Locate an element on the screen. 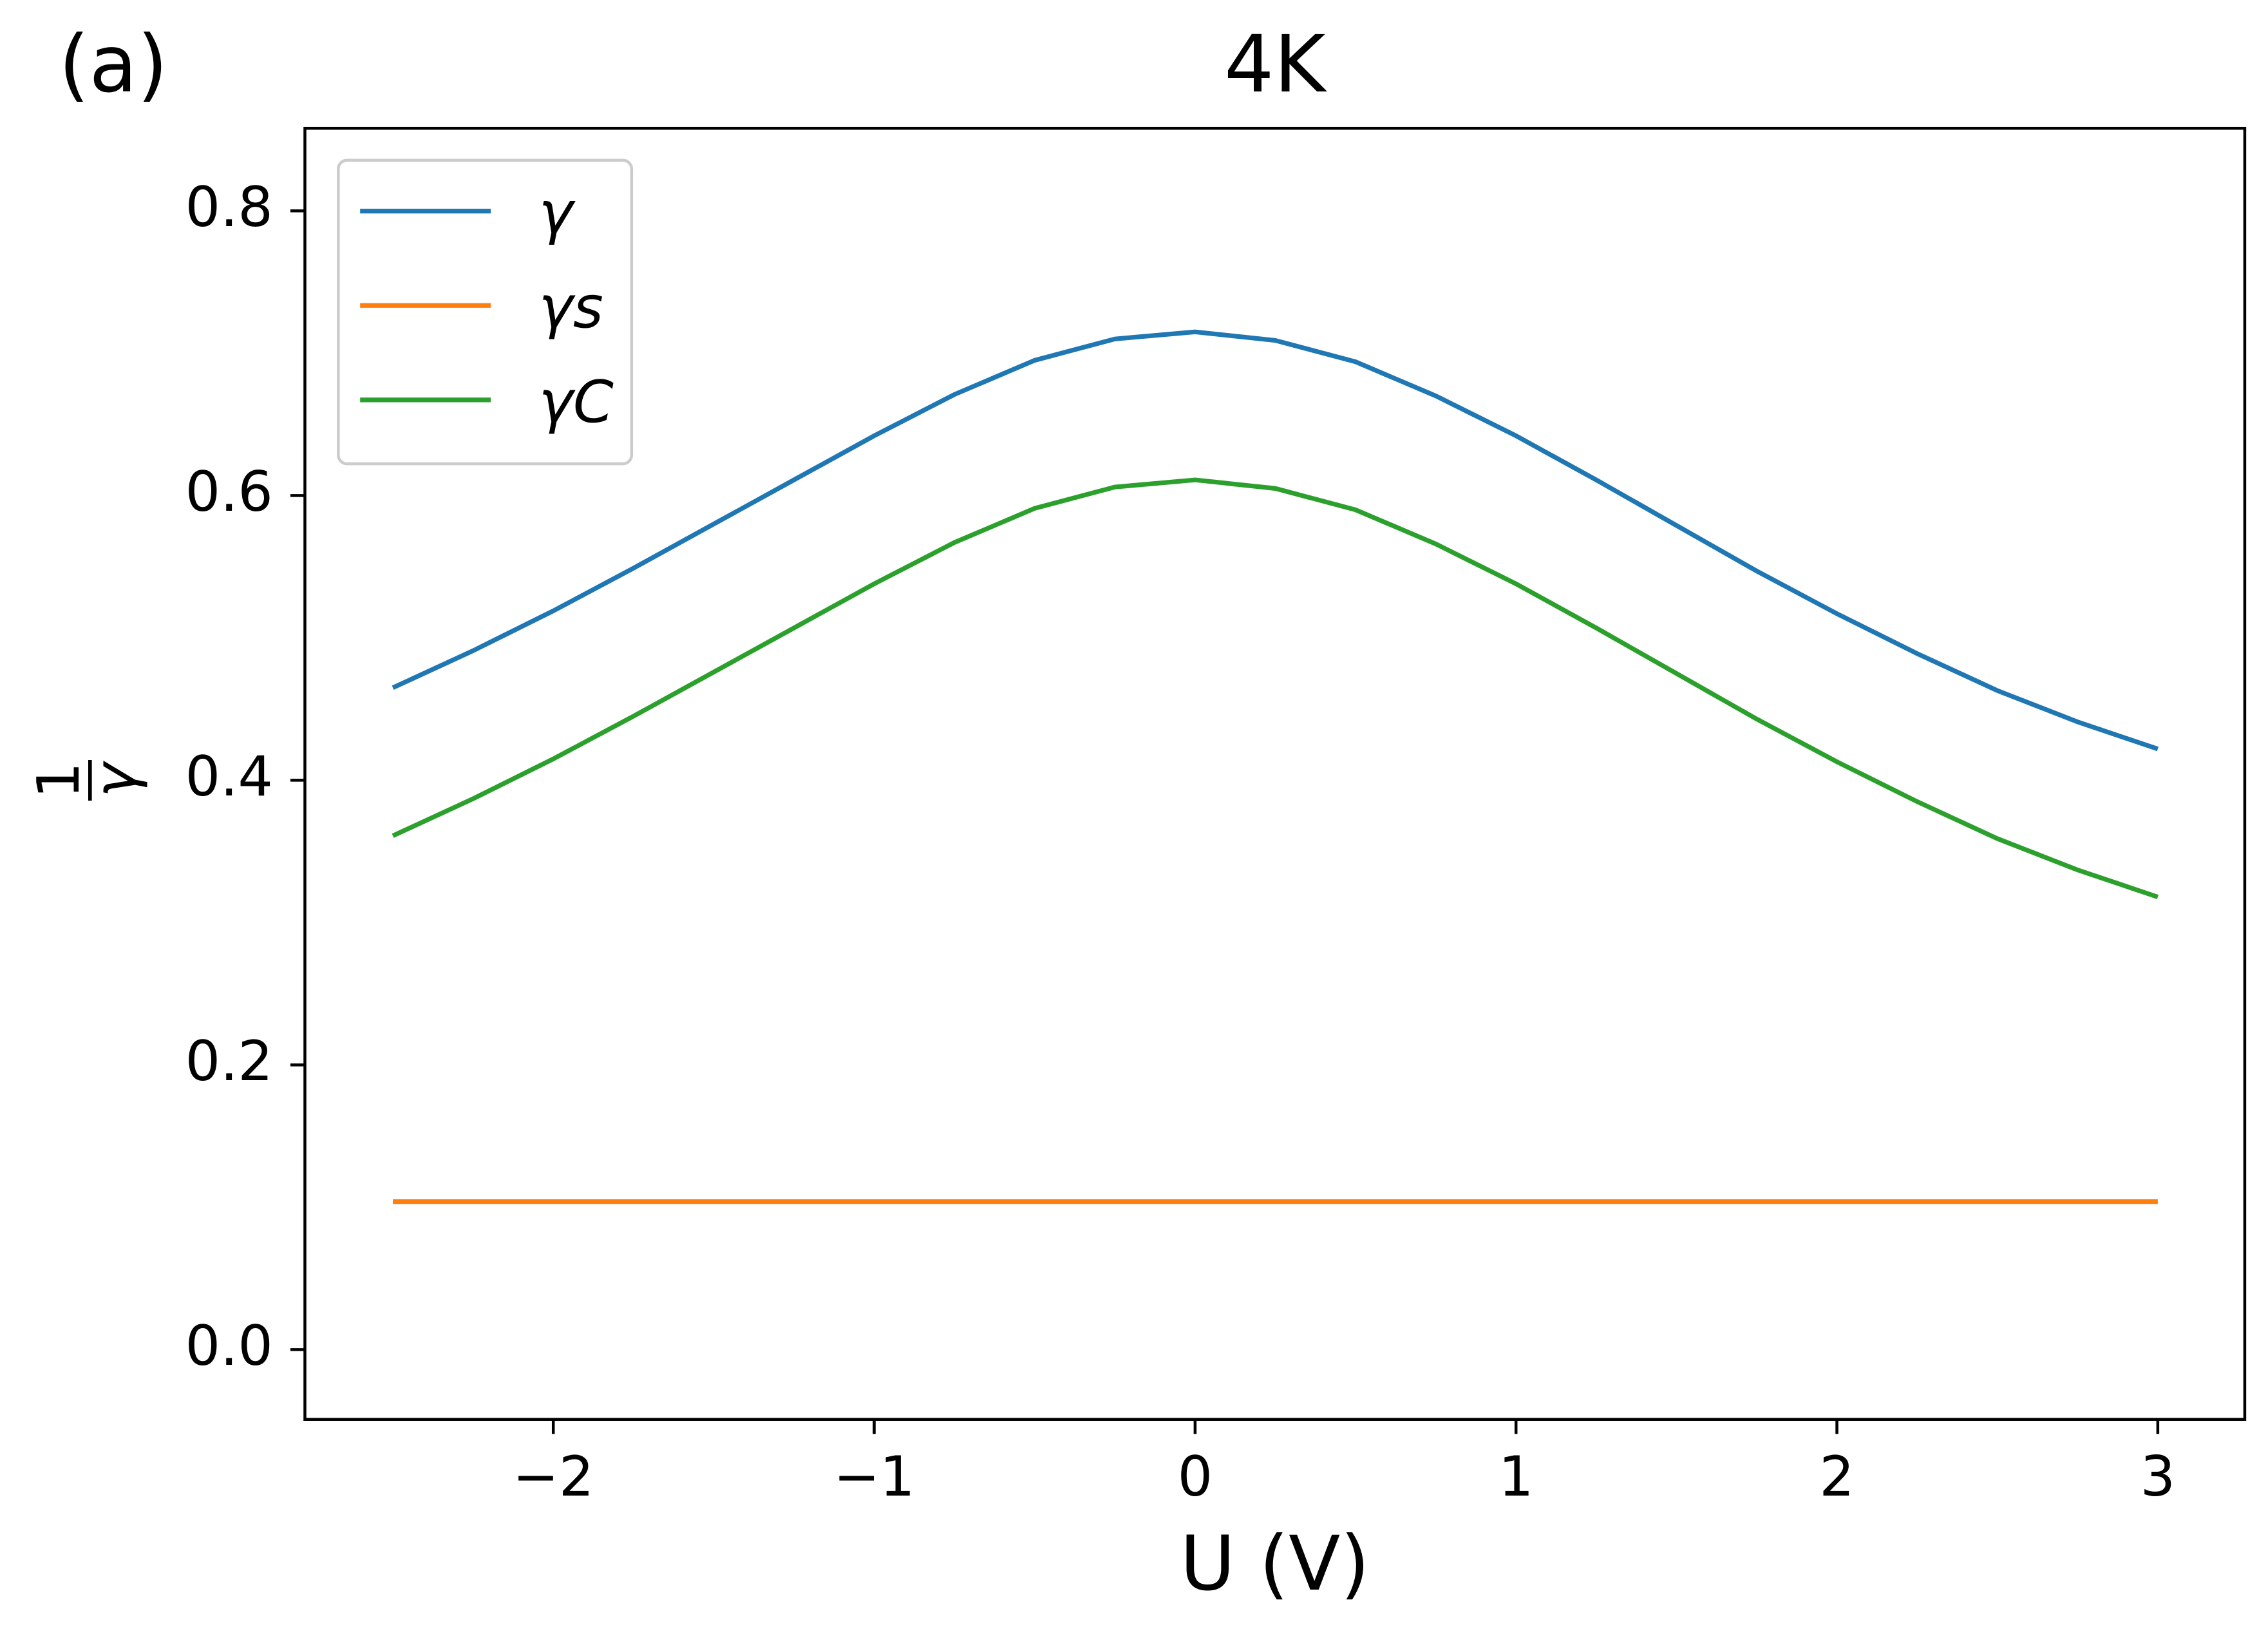 This screenshot has width=2268, height=1645. legend: γ γs γC is located at coordinates (486, 312).